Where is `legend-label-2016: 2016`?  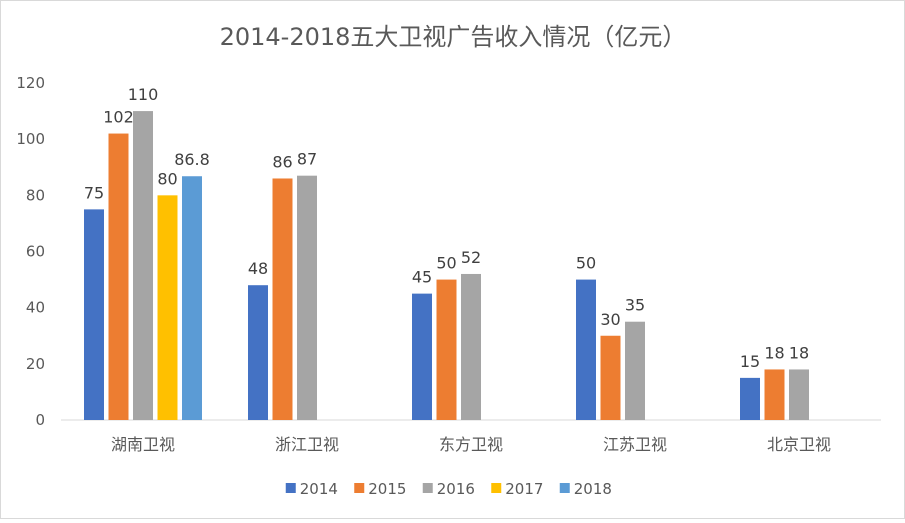
legend-label-2016: 2016 is located at coordinates (456, 489).